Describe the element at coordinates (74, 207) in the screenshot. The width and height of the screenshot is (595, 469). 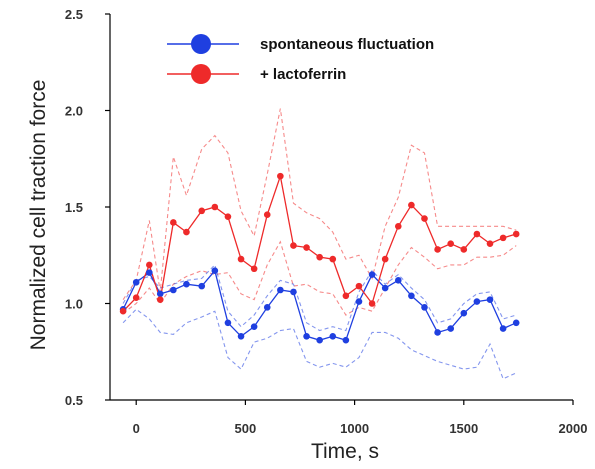
I see `y-tick-label: 1.5` at that location.